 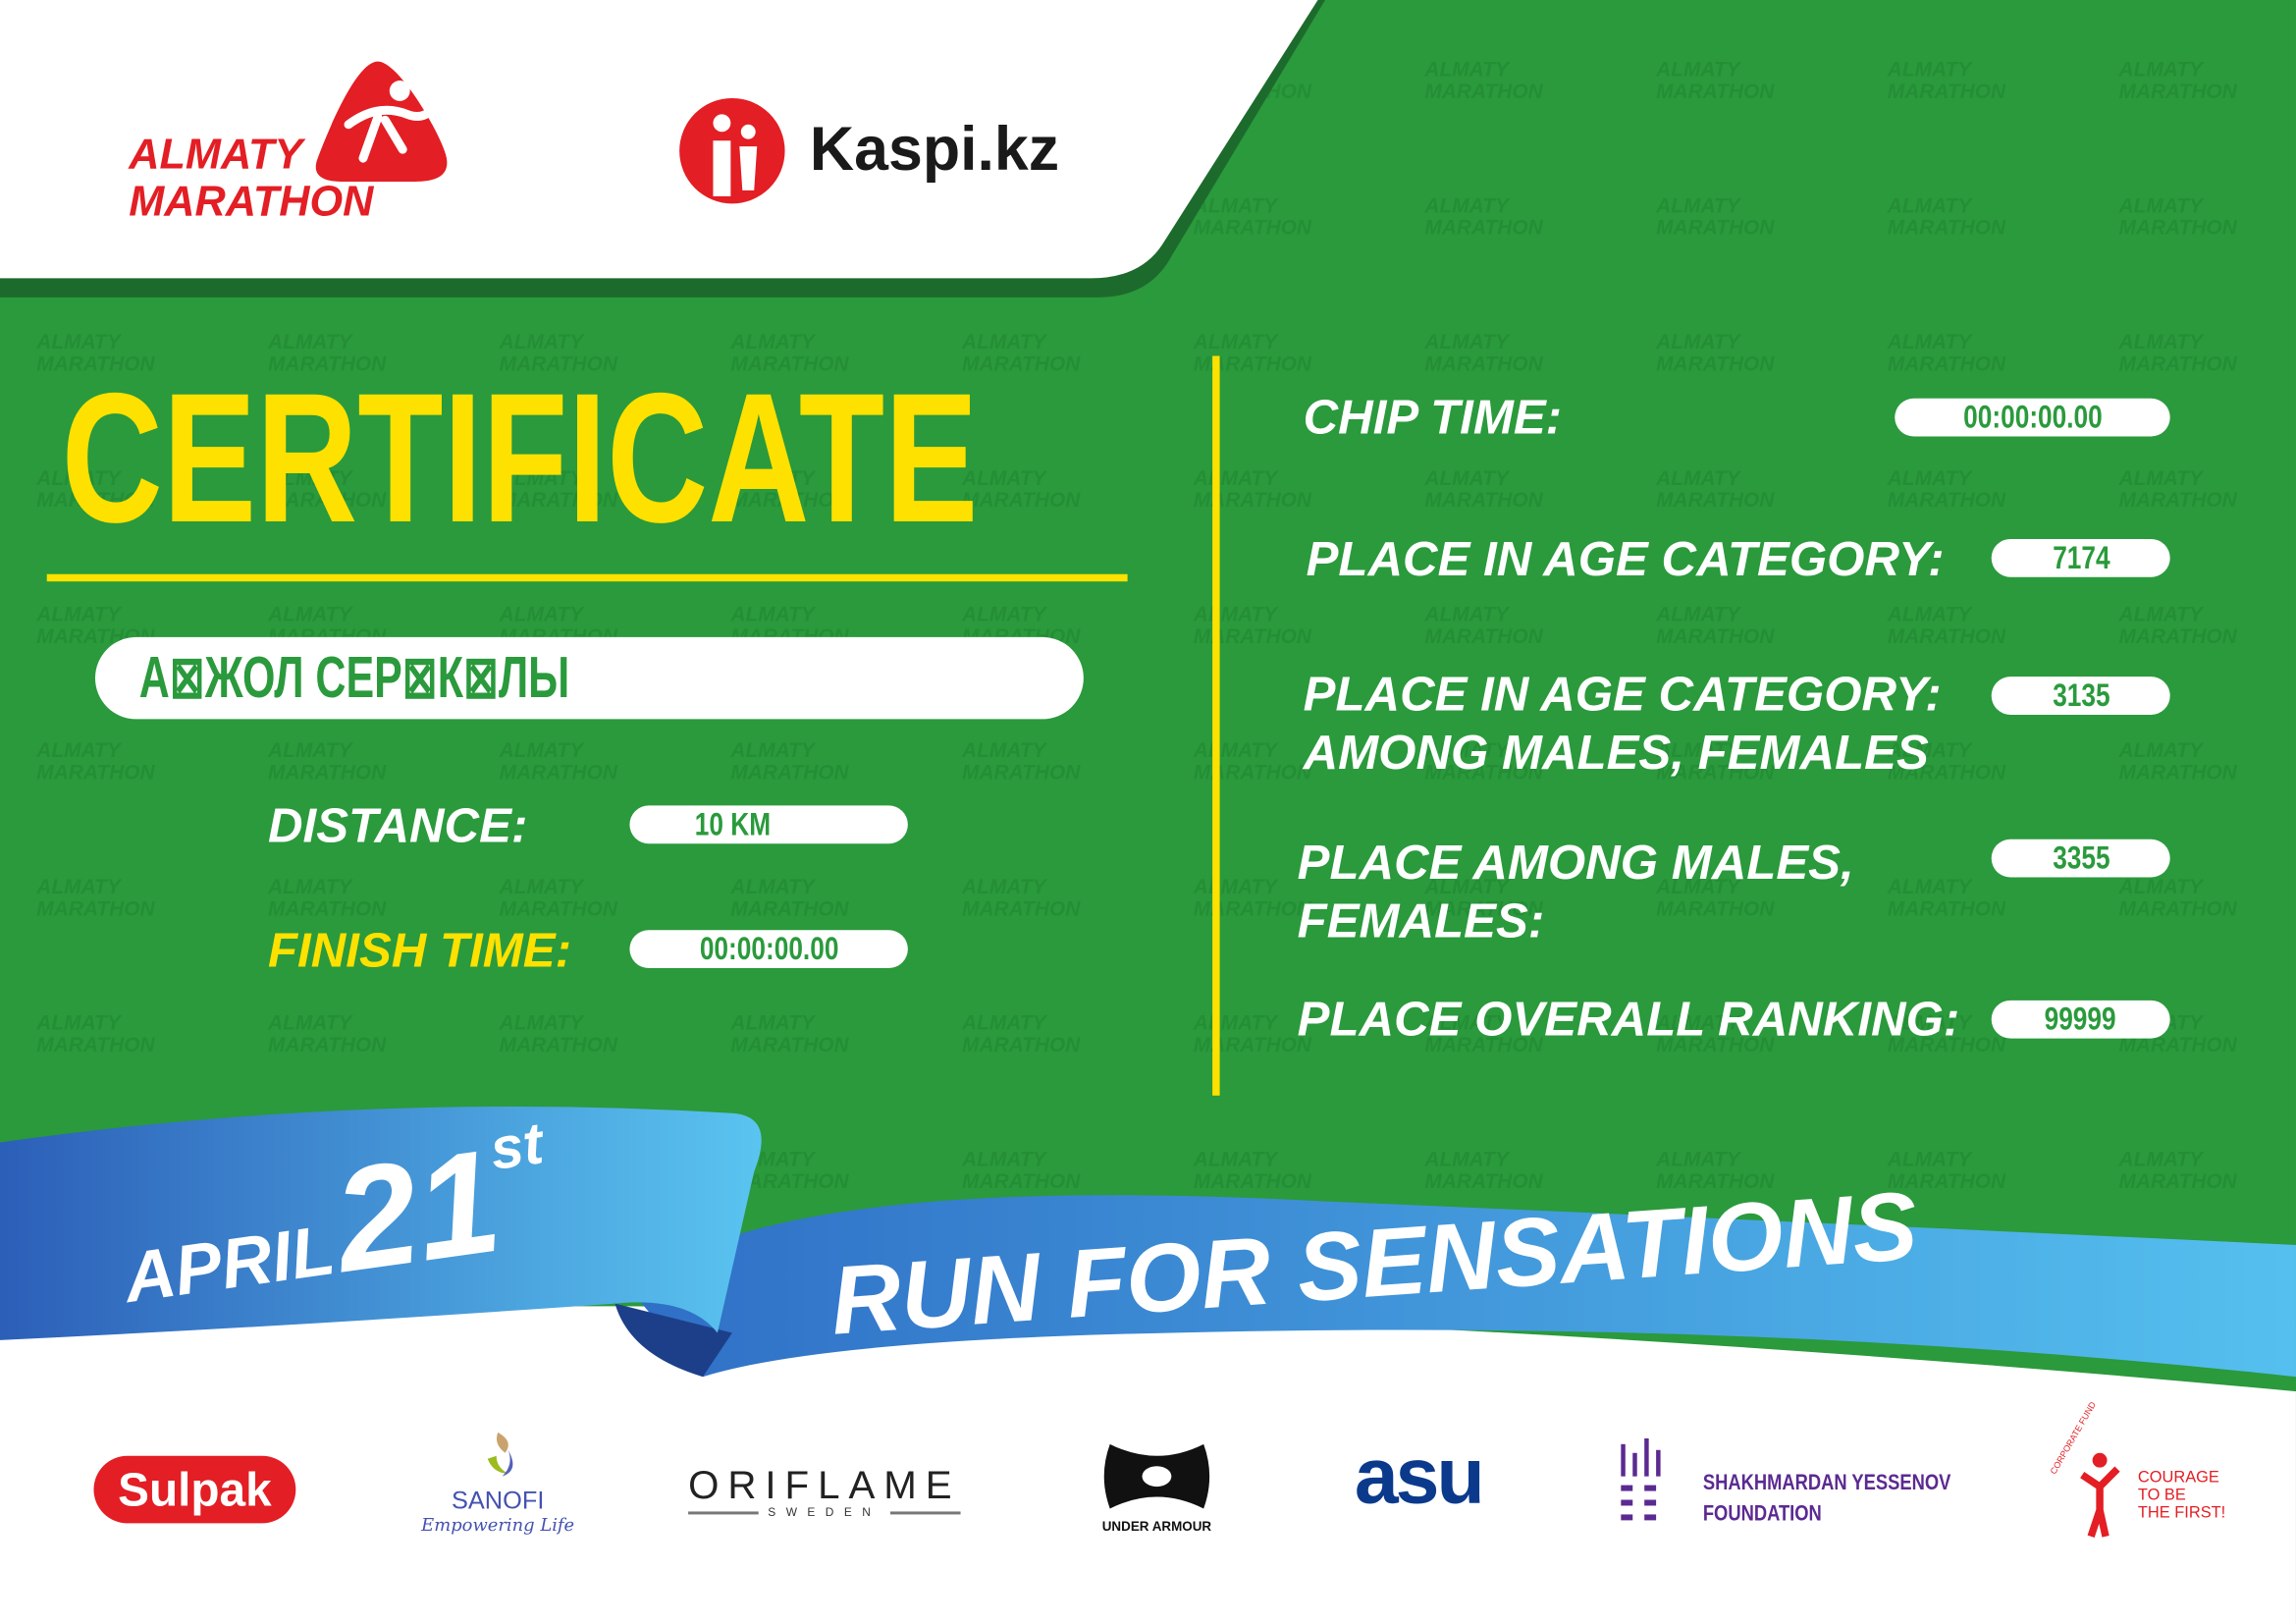 What do you see at coordinates (1156, 1476) in the screenshot?
I see `under-armour-icon` at bounding box center [1156, 1476].